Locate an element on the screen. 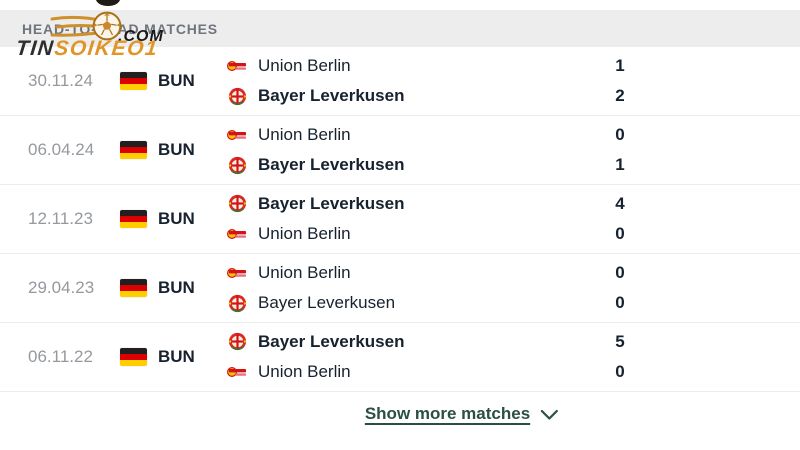 This screenshot has width=800, height=450. team-line: Bayer Leverkusen 1 is located at coordinates (400, 165).